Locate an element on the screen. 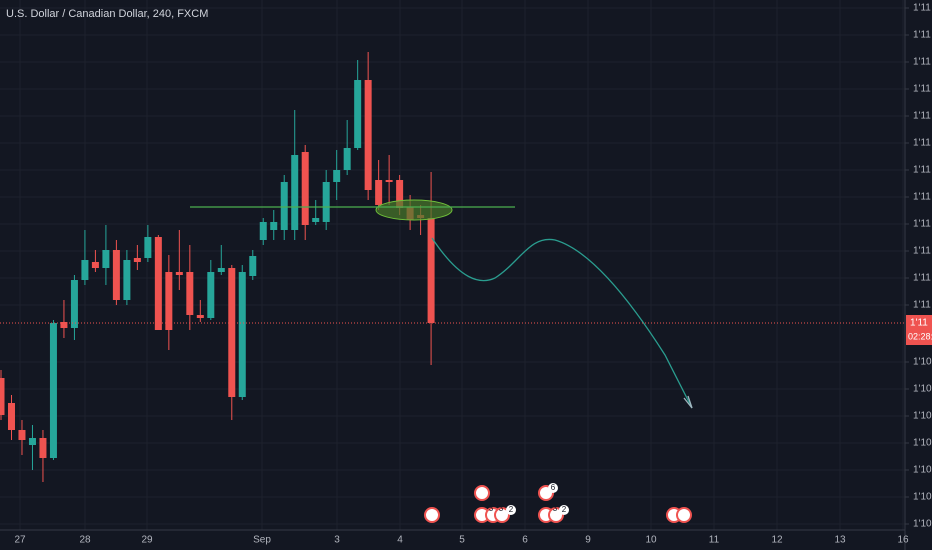 The width and height of the screenshot is (932, 550). x-tick-label: 16 is located at coordinates (903, 540).